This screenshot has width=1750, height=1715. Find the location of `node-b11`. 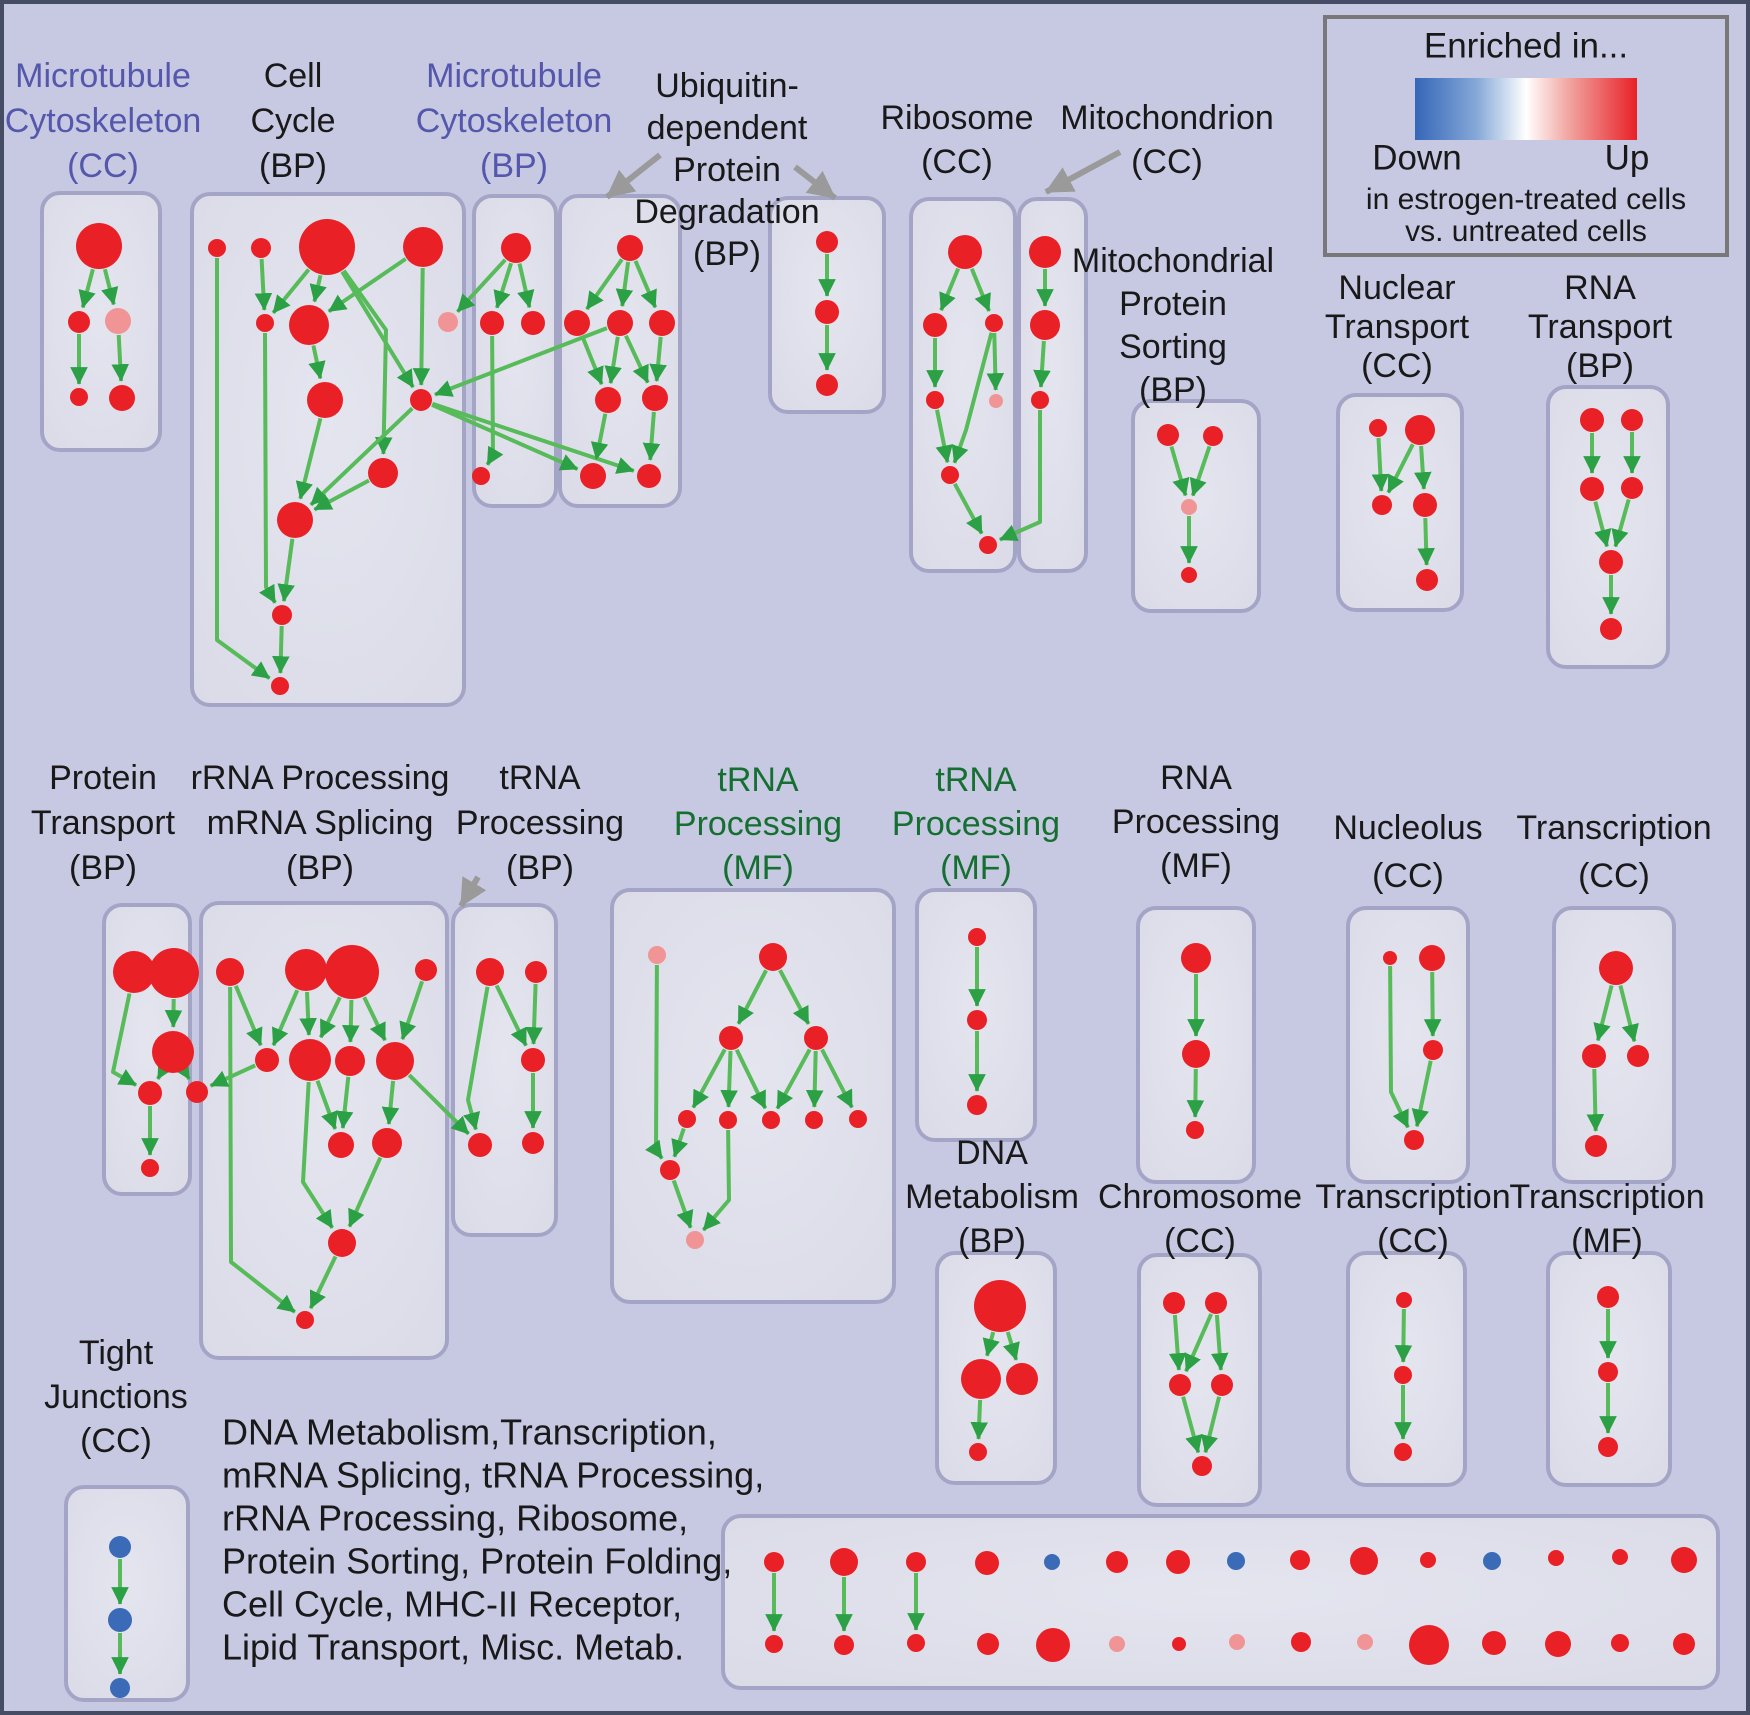

node-b11 is located at coordinates (280, 686).